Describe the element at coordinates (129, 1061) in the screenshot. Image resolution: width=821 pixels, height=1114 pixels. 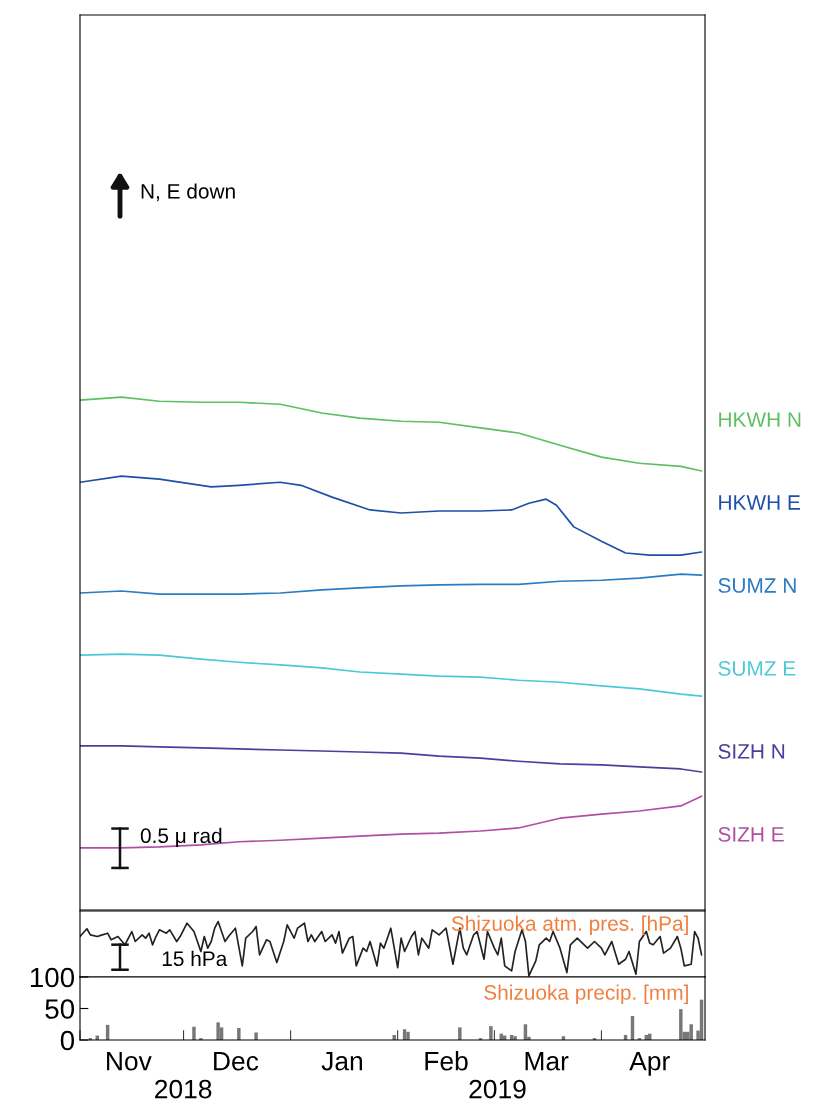
I see `x-tick-label: Nov` at that location.